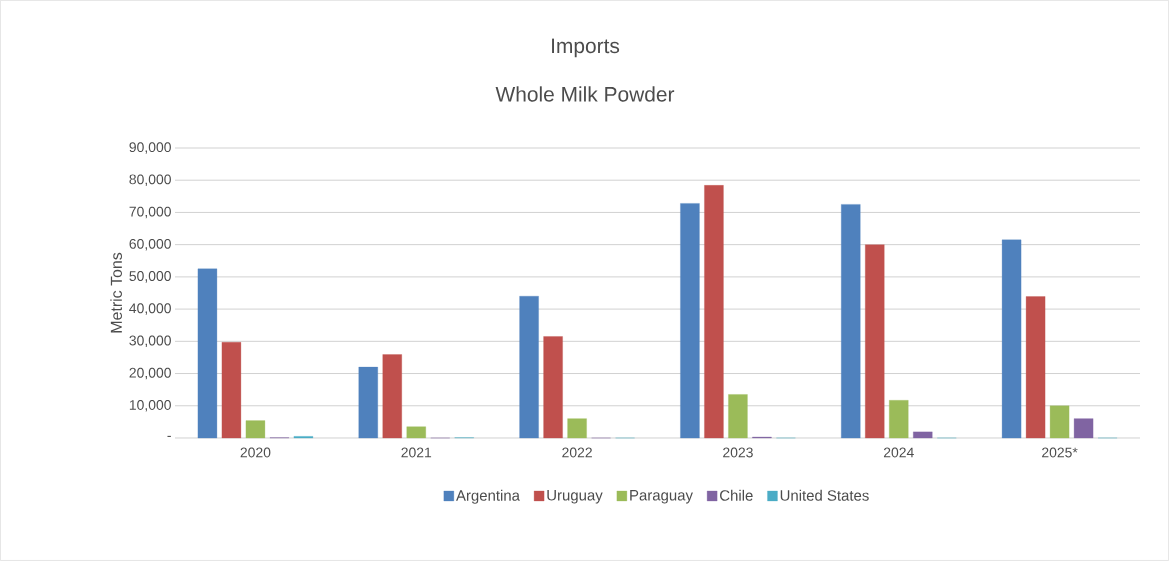 This screenshot has height=561, width=1169. Describe the element at coordinates (661, 497) in the screenshot. I see `legend-label: Paraguay` at that location.